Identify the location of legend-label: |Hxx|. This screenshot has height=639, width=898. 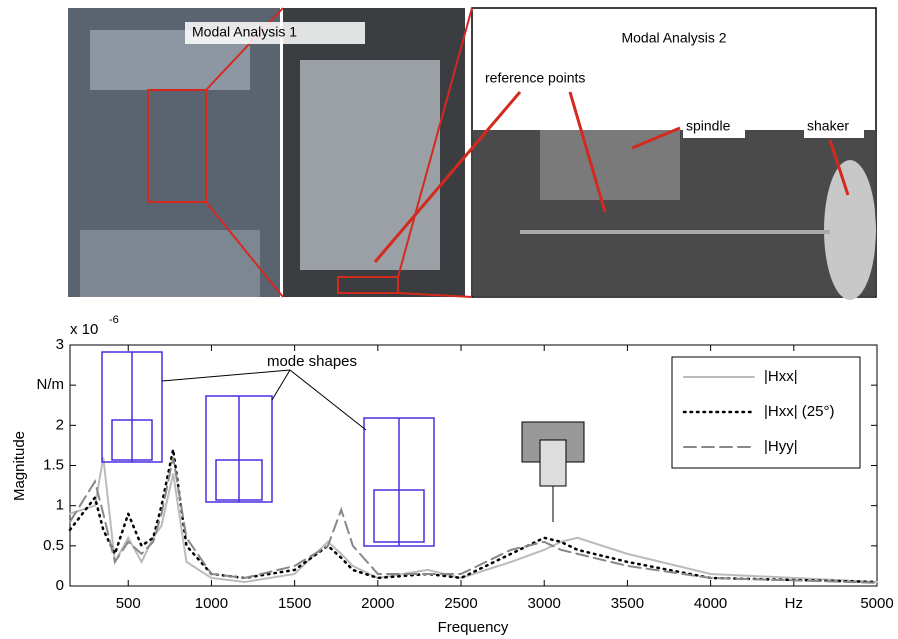
(781, 376).